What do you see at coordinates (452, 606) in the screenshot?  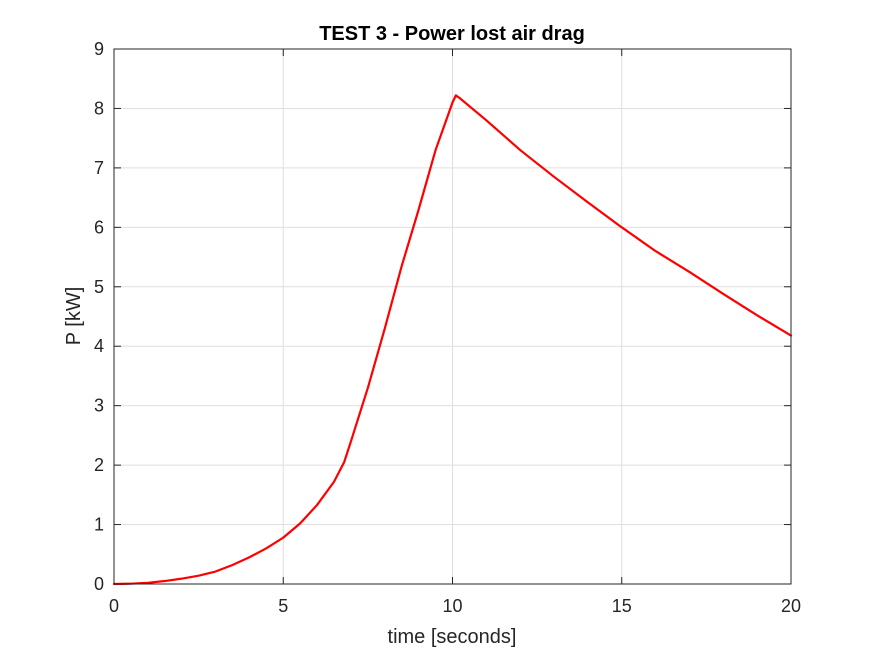 I see `x-tick-label: 10` at bounding box center [452, 606].